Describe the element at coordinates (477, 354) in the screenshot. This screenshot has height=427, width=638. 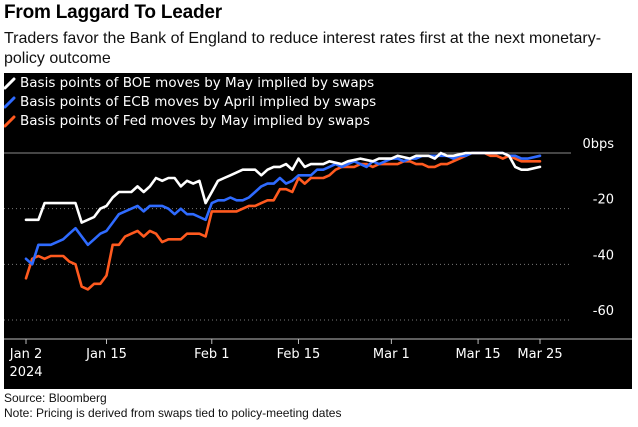
I see `x-tick-label: Mar 15` at that location.